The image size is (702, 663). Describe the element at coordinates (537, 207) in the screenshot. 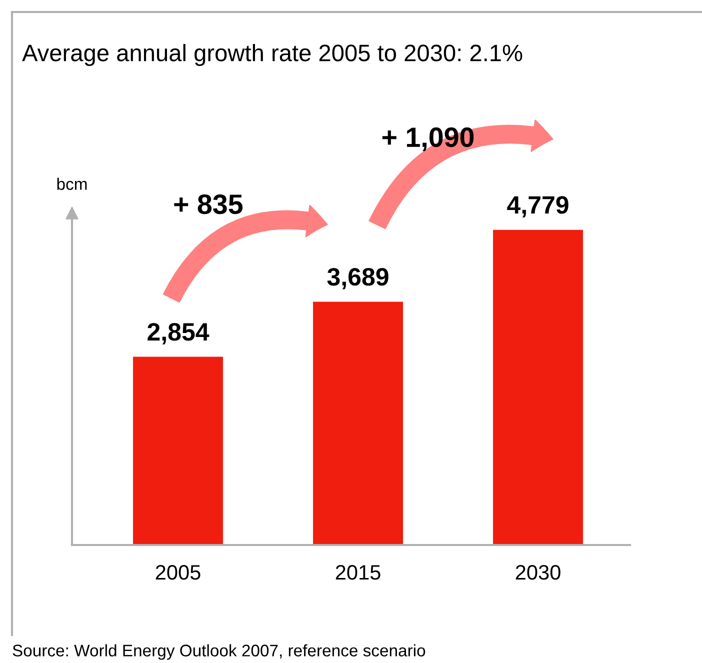

I see `data-label: 4,779` at that location.